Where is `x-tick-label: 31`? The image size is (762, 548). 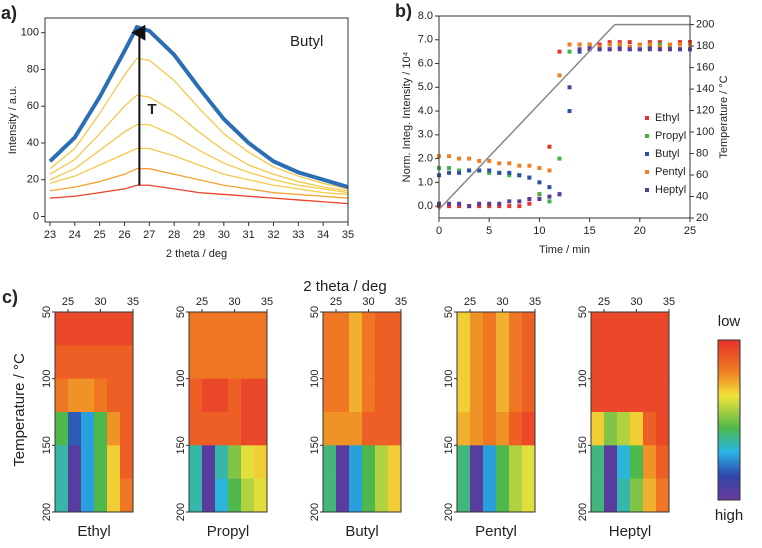
x-tick-label: 31 is located at coordinates (249, 235).